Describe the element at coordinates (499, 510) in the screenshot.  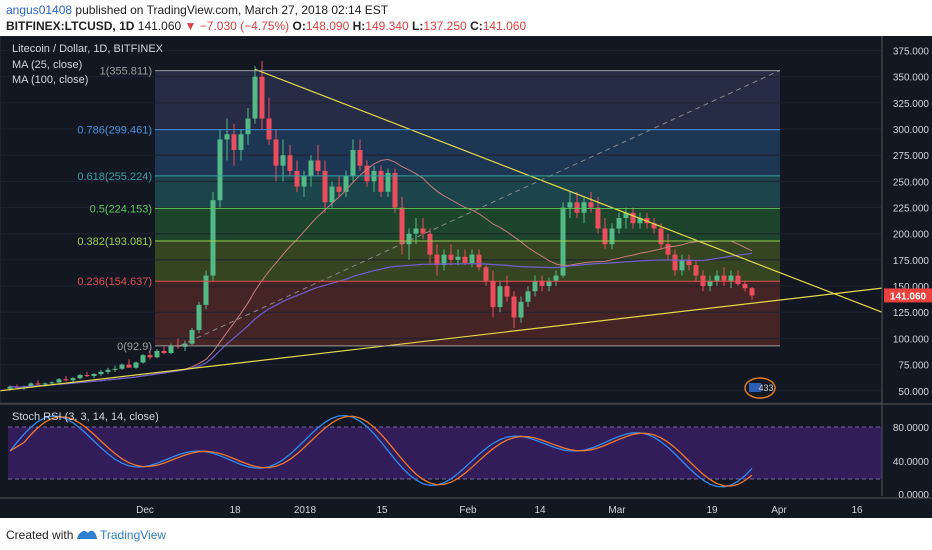
I see `time-axis: Dec 18 2018 15 Feb 14 Mar 19 Apr 16` at that location.